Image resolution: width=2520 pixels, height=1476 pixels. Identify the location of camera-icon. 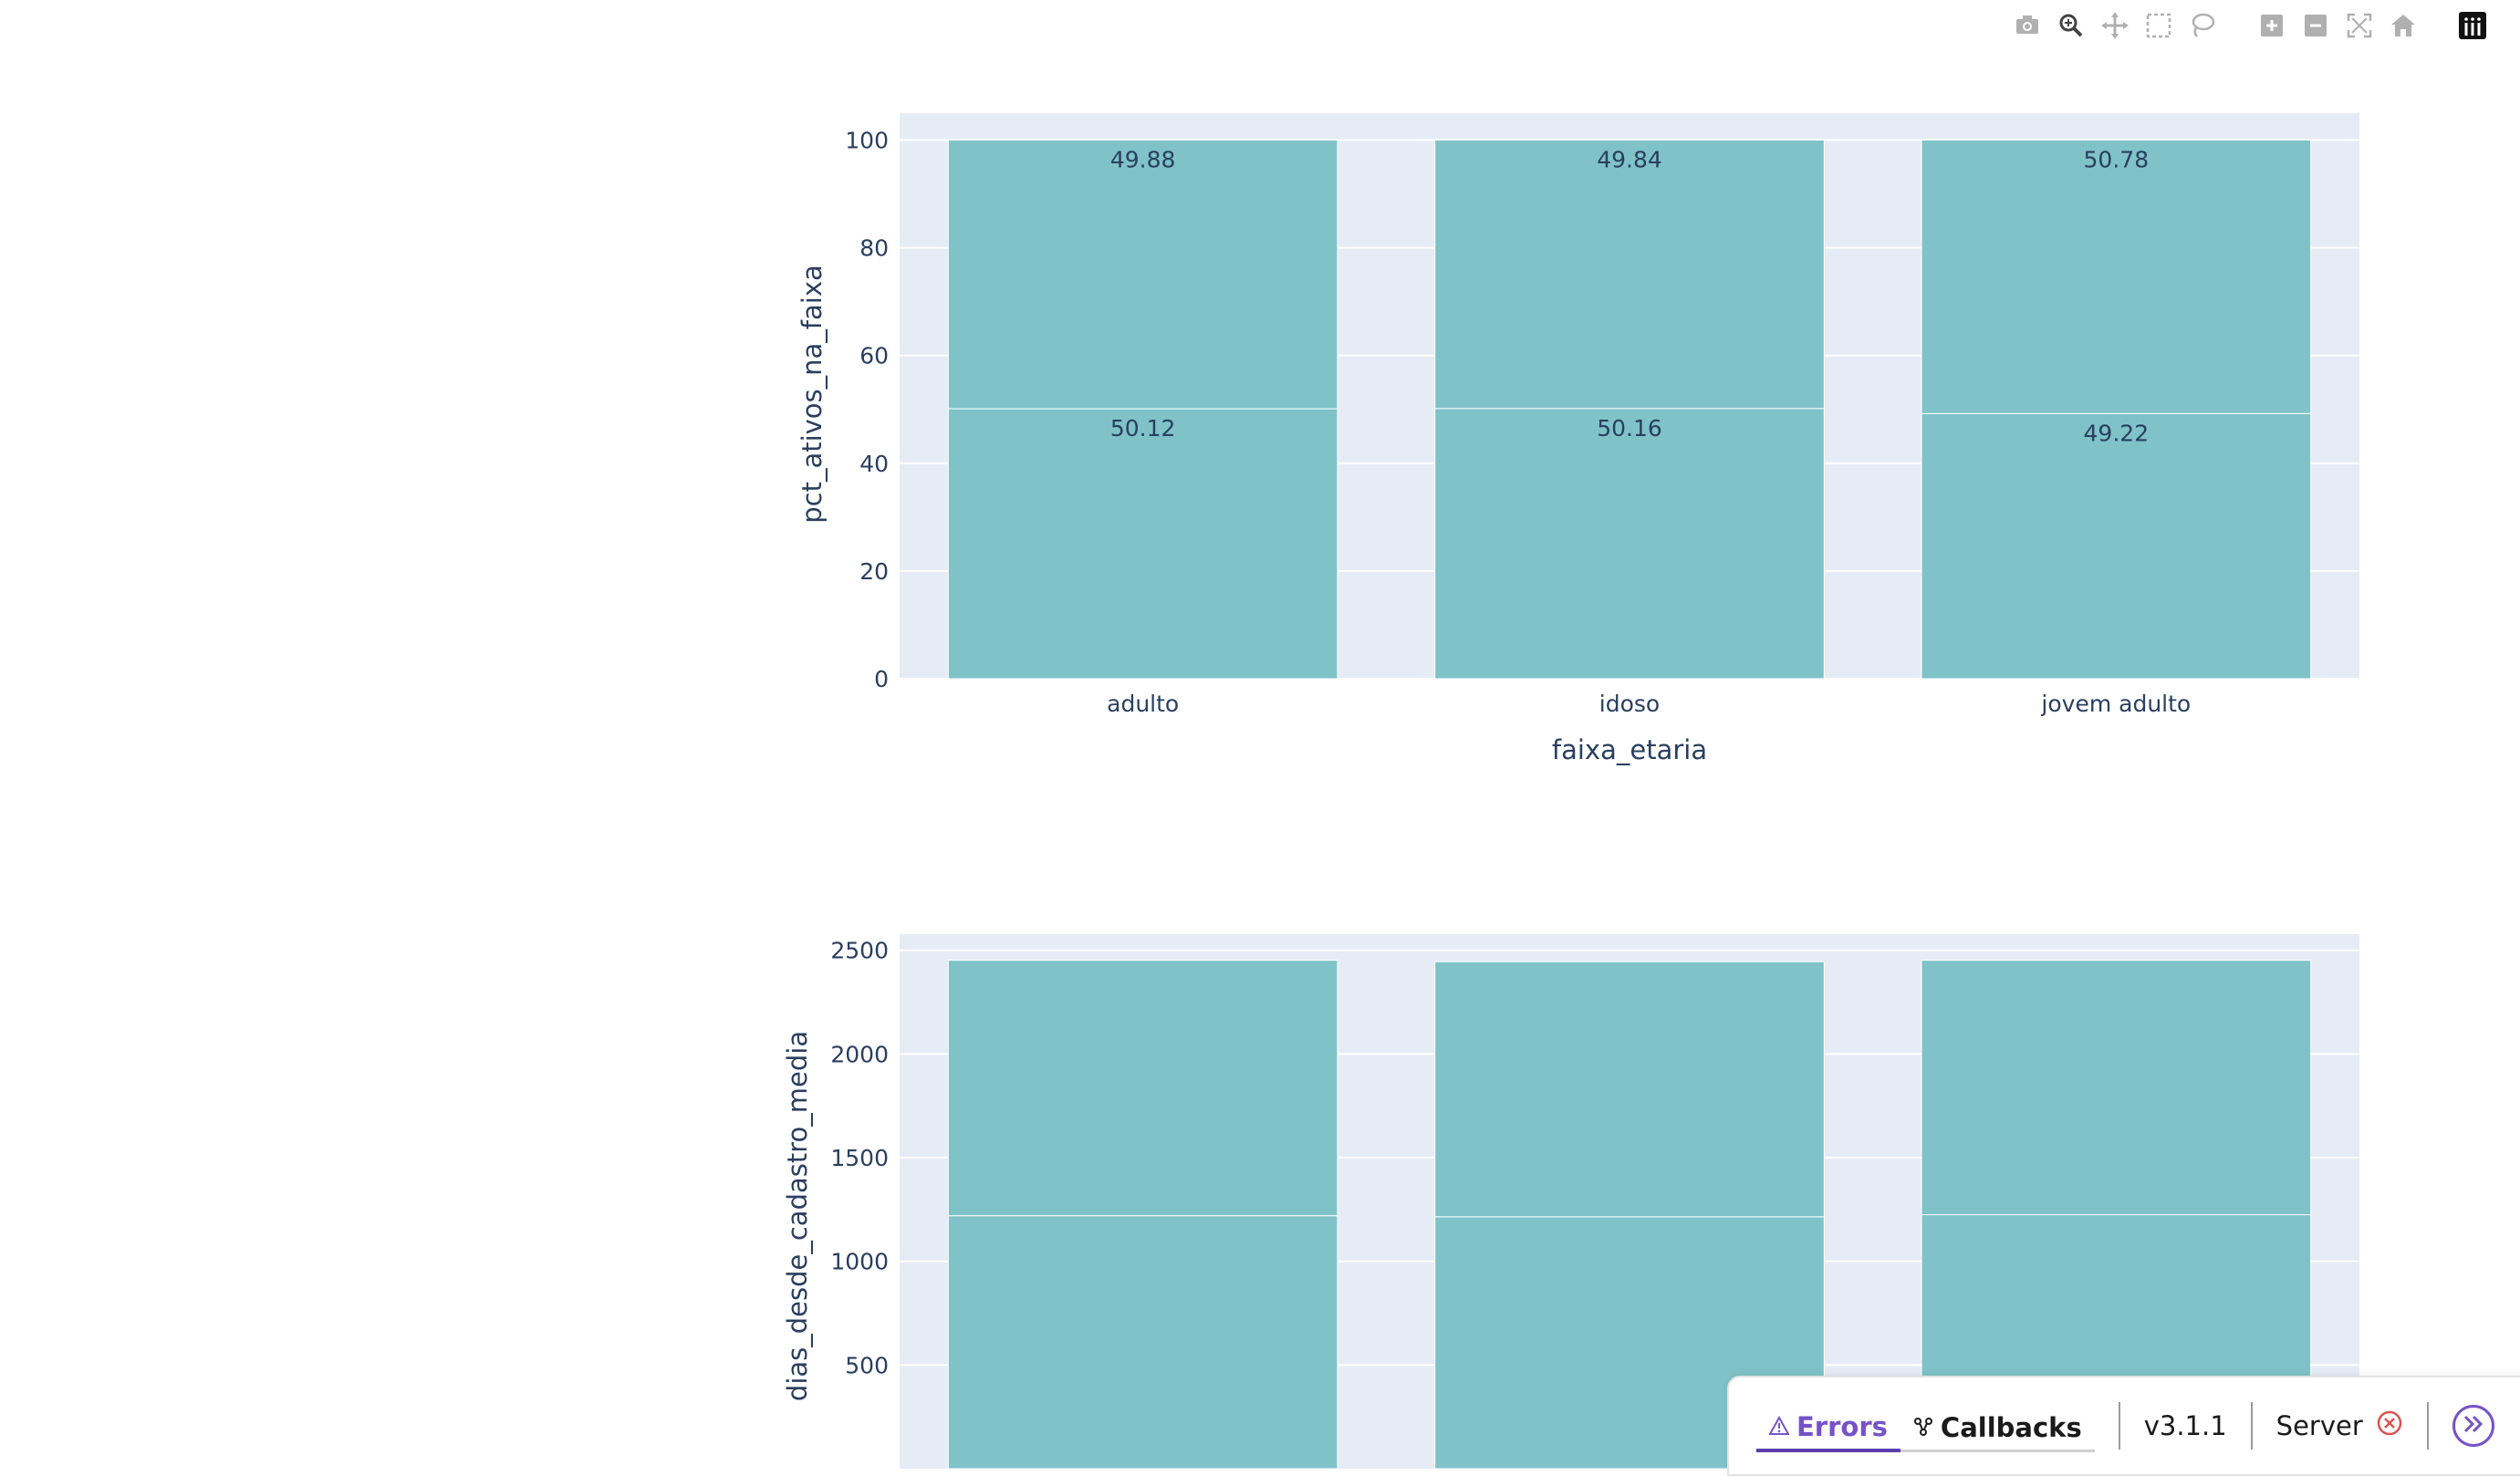
(2027, 25).